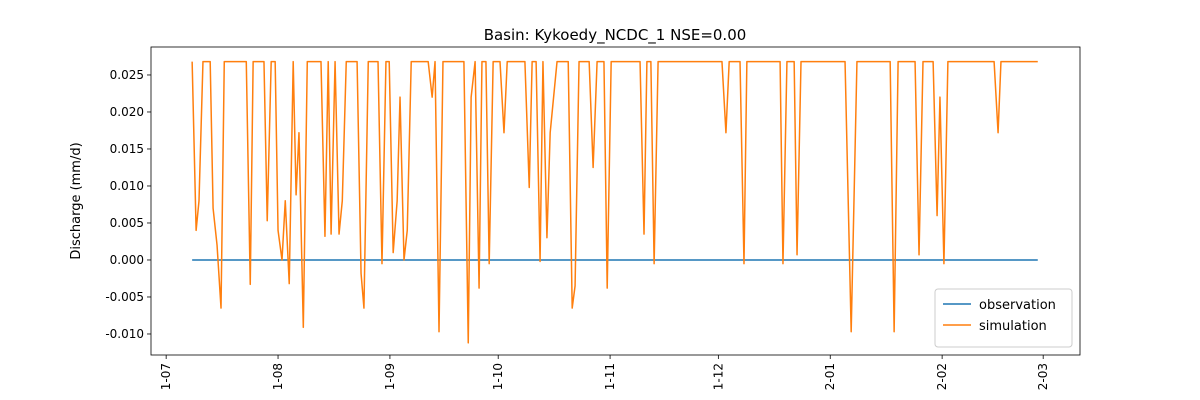 The width and height of the screenshot is (1200, 400). Describe the element at coordinates (127, 186) in the screenshot. I see `y-tick-label: 0.010` at that location.